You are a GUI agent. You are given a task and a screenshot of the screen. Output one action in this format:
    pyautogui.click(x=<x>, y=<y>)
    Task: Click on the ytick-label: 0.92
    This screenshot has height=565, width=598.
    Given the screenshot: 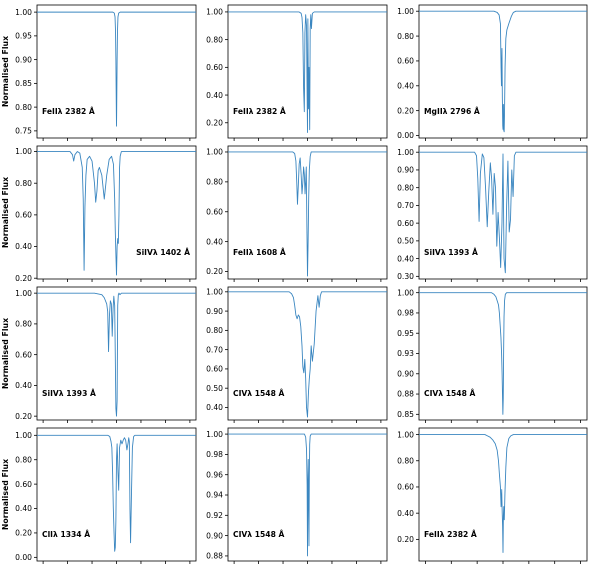 What is the action you would take?
    pyautogui.click(x=214, y=515)
    